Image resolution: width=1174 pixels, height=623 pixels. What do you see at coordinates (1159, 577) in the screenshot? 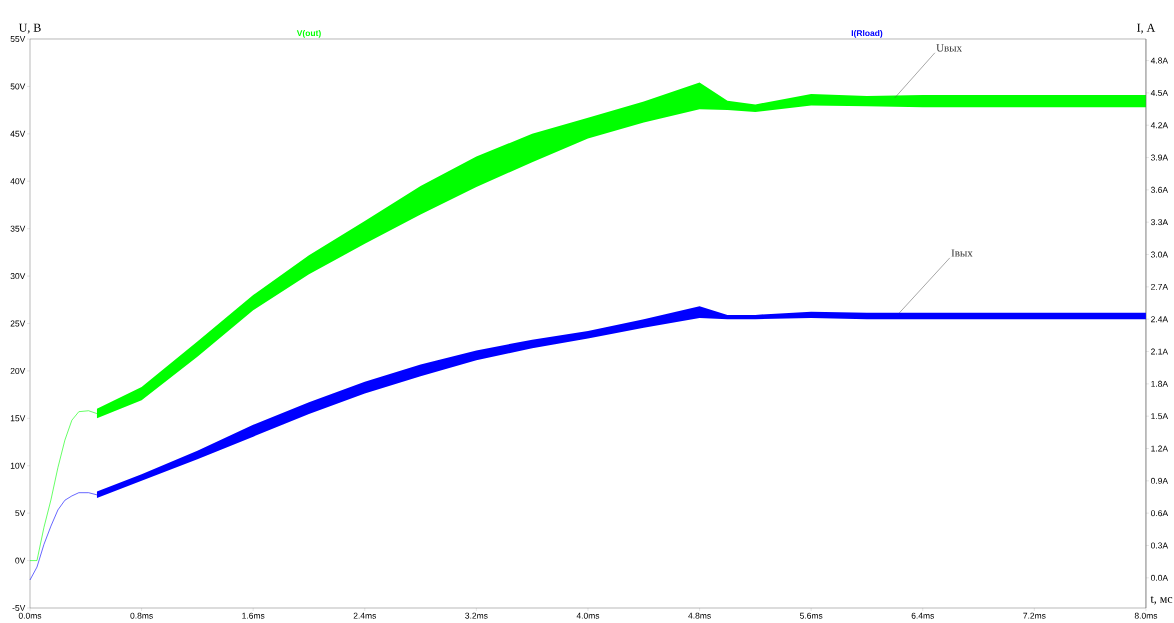
I see `y2-tick-label: 0.0A` at bounding box center [1159, 577].